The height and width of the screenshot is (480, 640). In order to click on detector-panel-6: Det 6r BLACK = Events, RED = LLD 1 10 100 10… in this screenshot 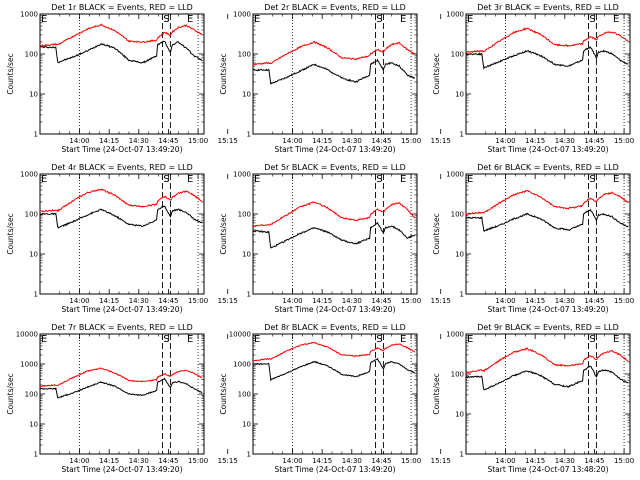, I will do `click(532, 240)`.